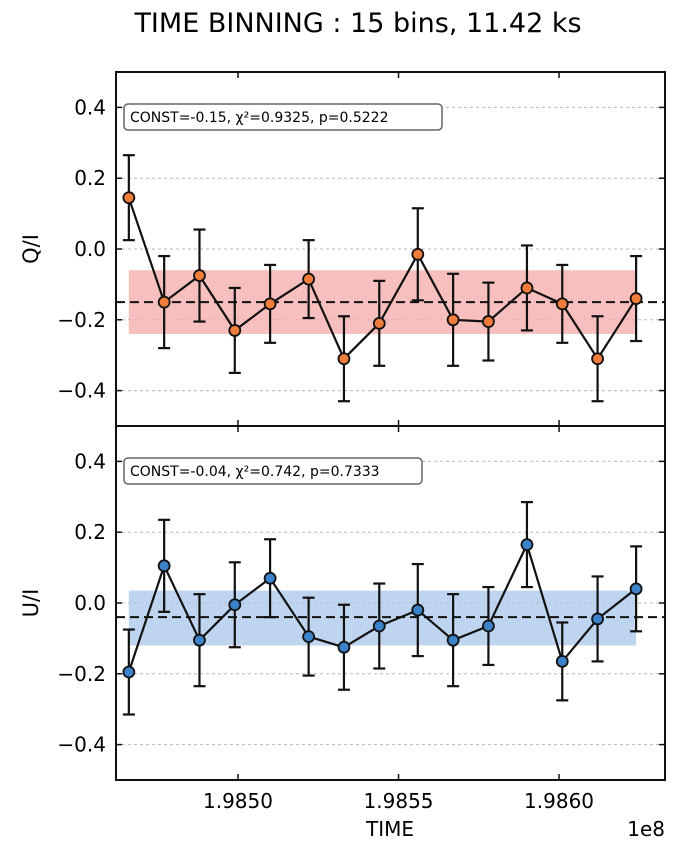 This screenshot has width=690, height=844. I want to click on stats-annotation: CONST=-0.04, χ²=0.742, p=0.7333, so click(273, 471).